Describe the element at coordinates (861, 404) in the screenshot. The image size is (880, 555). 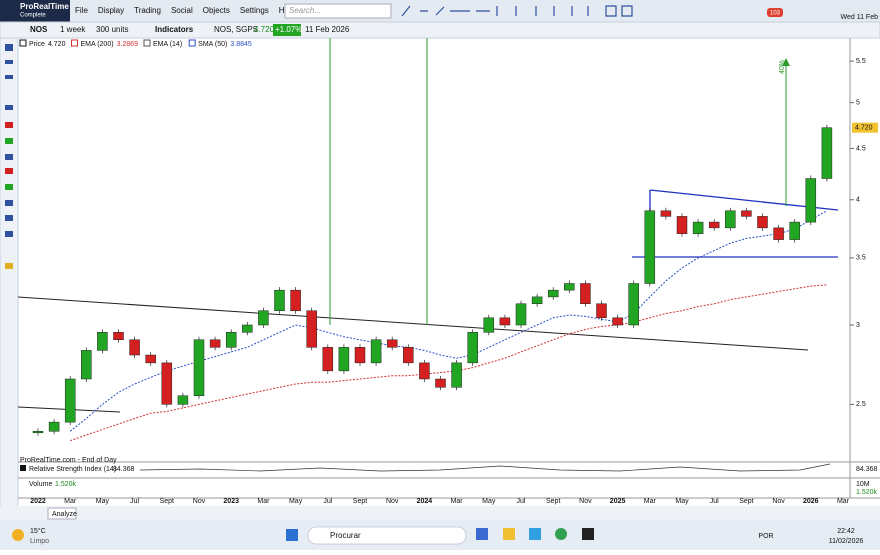
I see `y-tick-label: 2.5` at that location.